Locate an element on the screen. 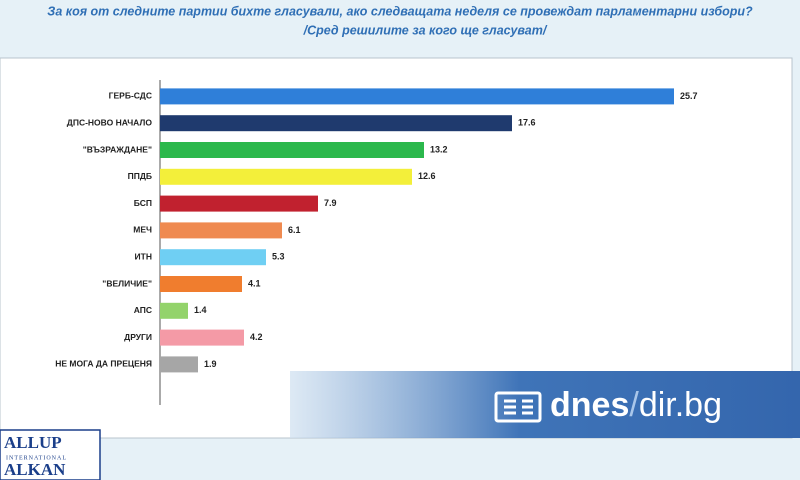 The height and width of the screenshot is (480, 800). category-label: "ВЕЛИЧИЕ" is located at coordinates (127, 283).